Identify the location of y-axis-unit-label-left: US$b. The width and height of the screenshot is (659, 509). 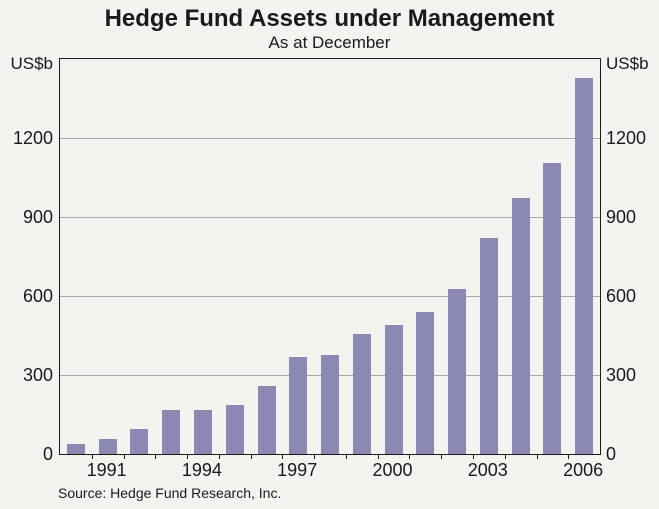
(31, 63).